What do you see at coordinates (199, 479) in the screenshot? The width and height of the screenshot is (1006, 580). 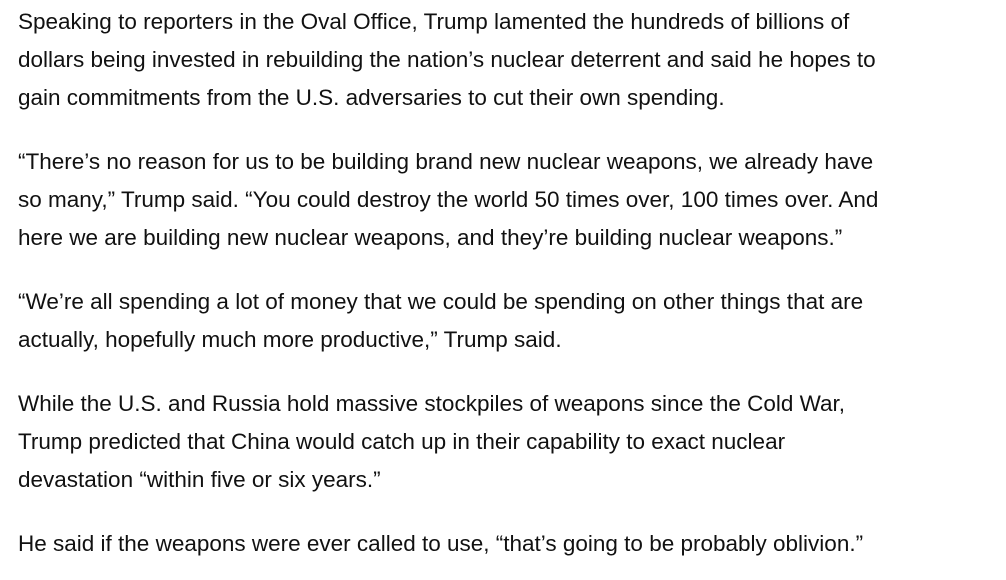 I see `text-line: devastation “within five or six years.”` at bounding box center [199, 479].